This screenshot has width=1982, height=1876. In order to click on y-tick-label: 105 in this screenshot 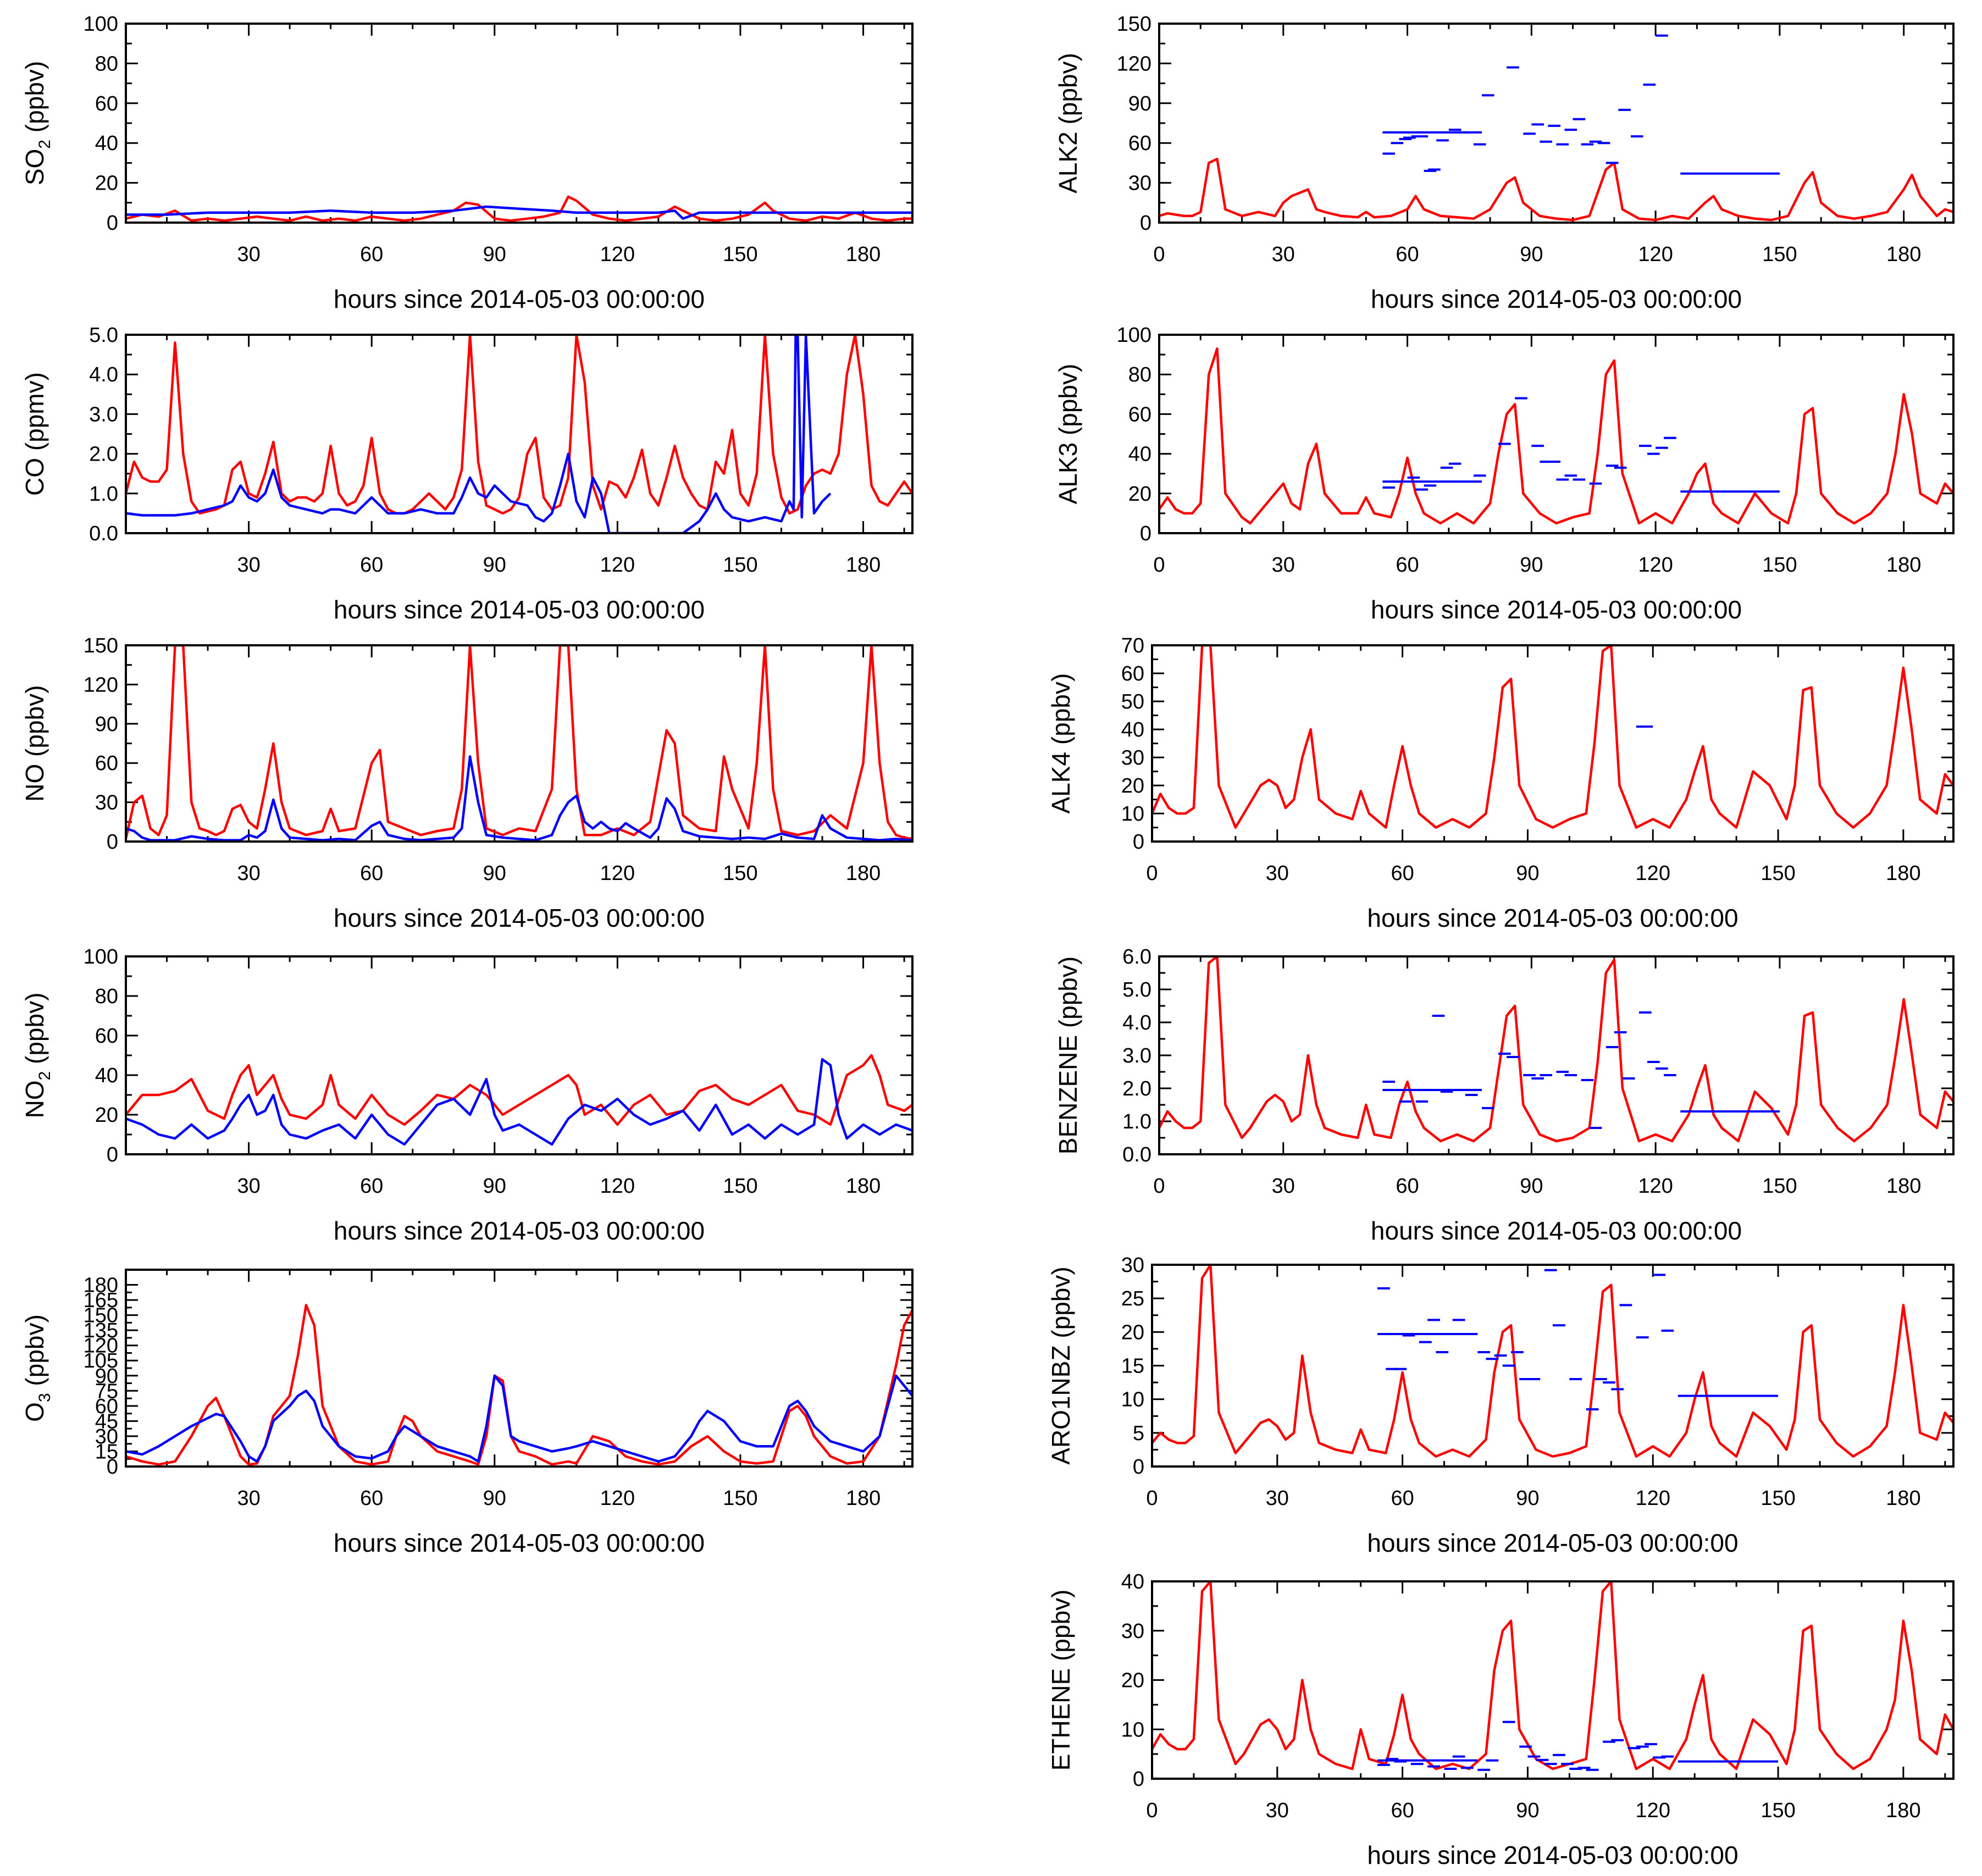, I will do `click(101, 1361)`.